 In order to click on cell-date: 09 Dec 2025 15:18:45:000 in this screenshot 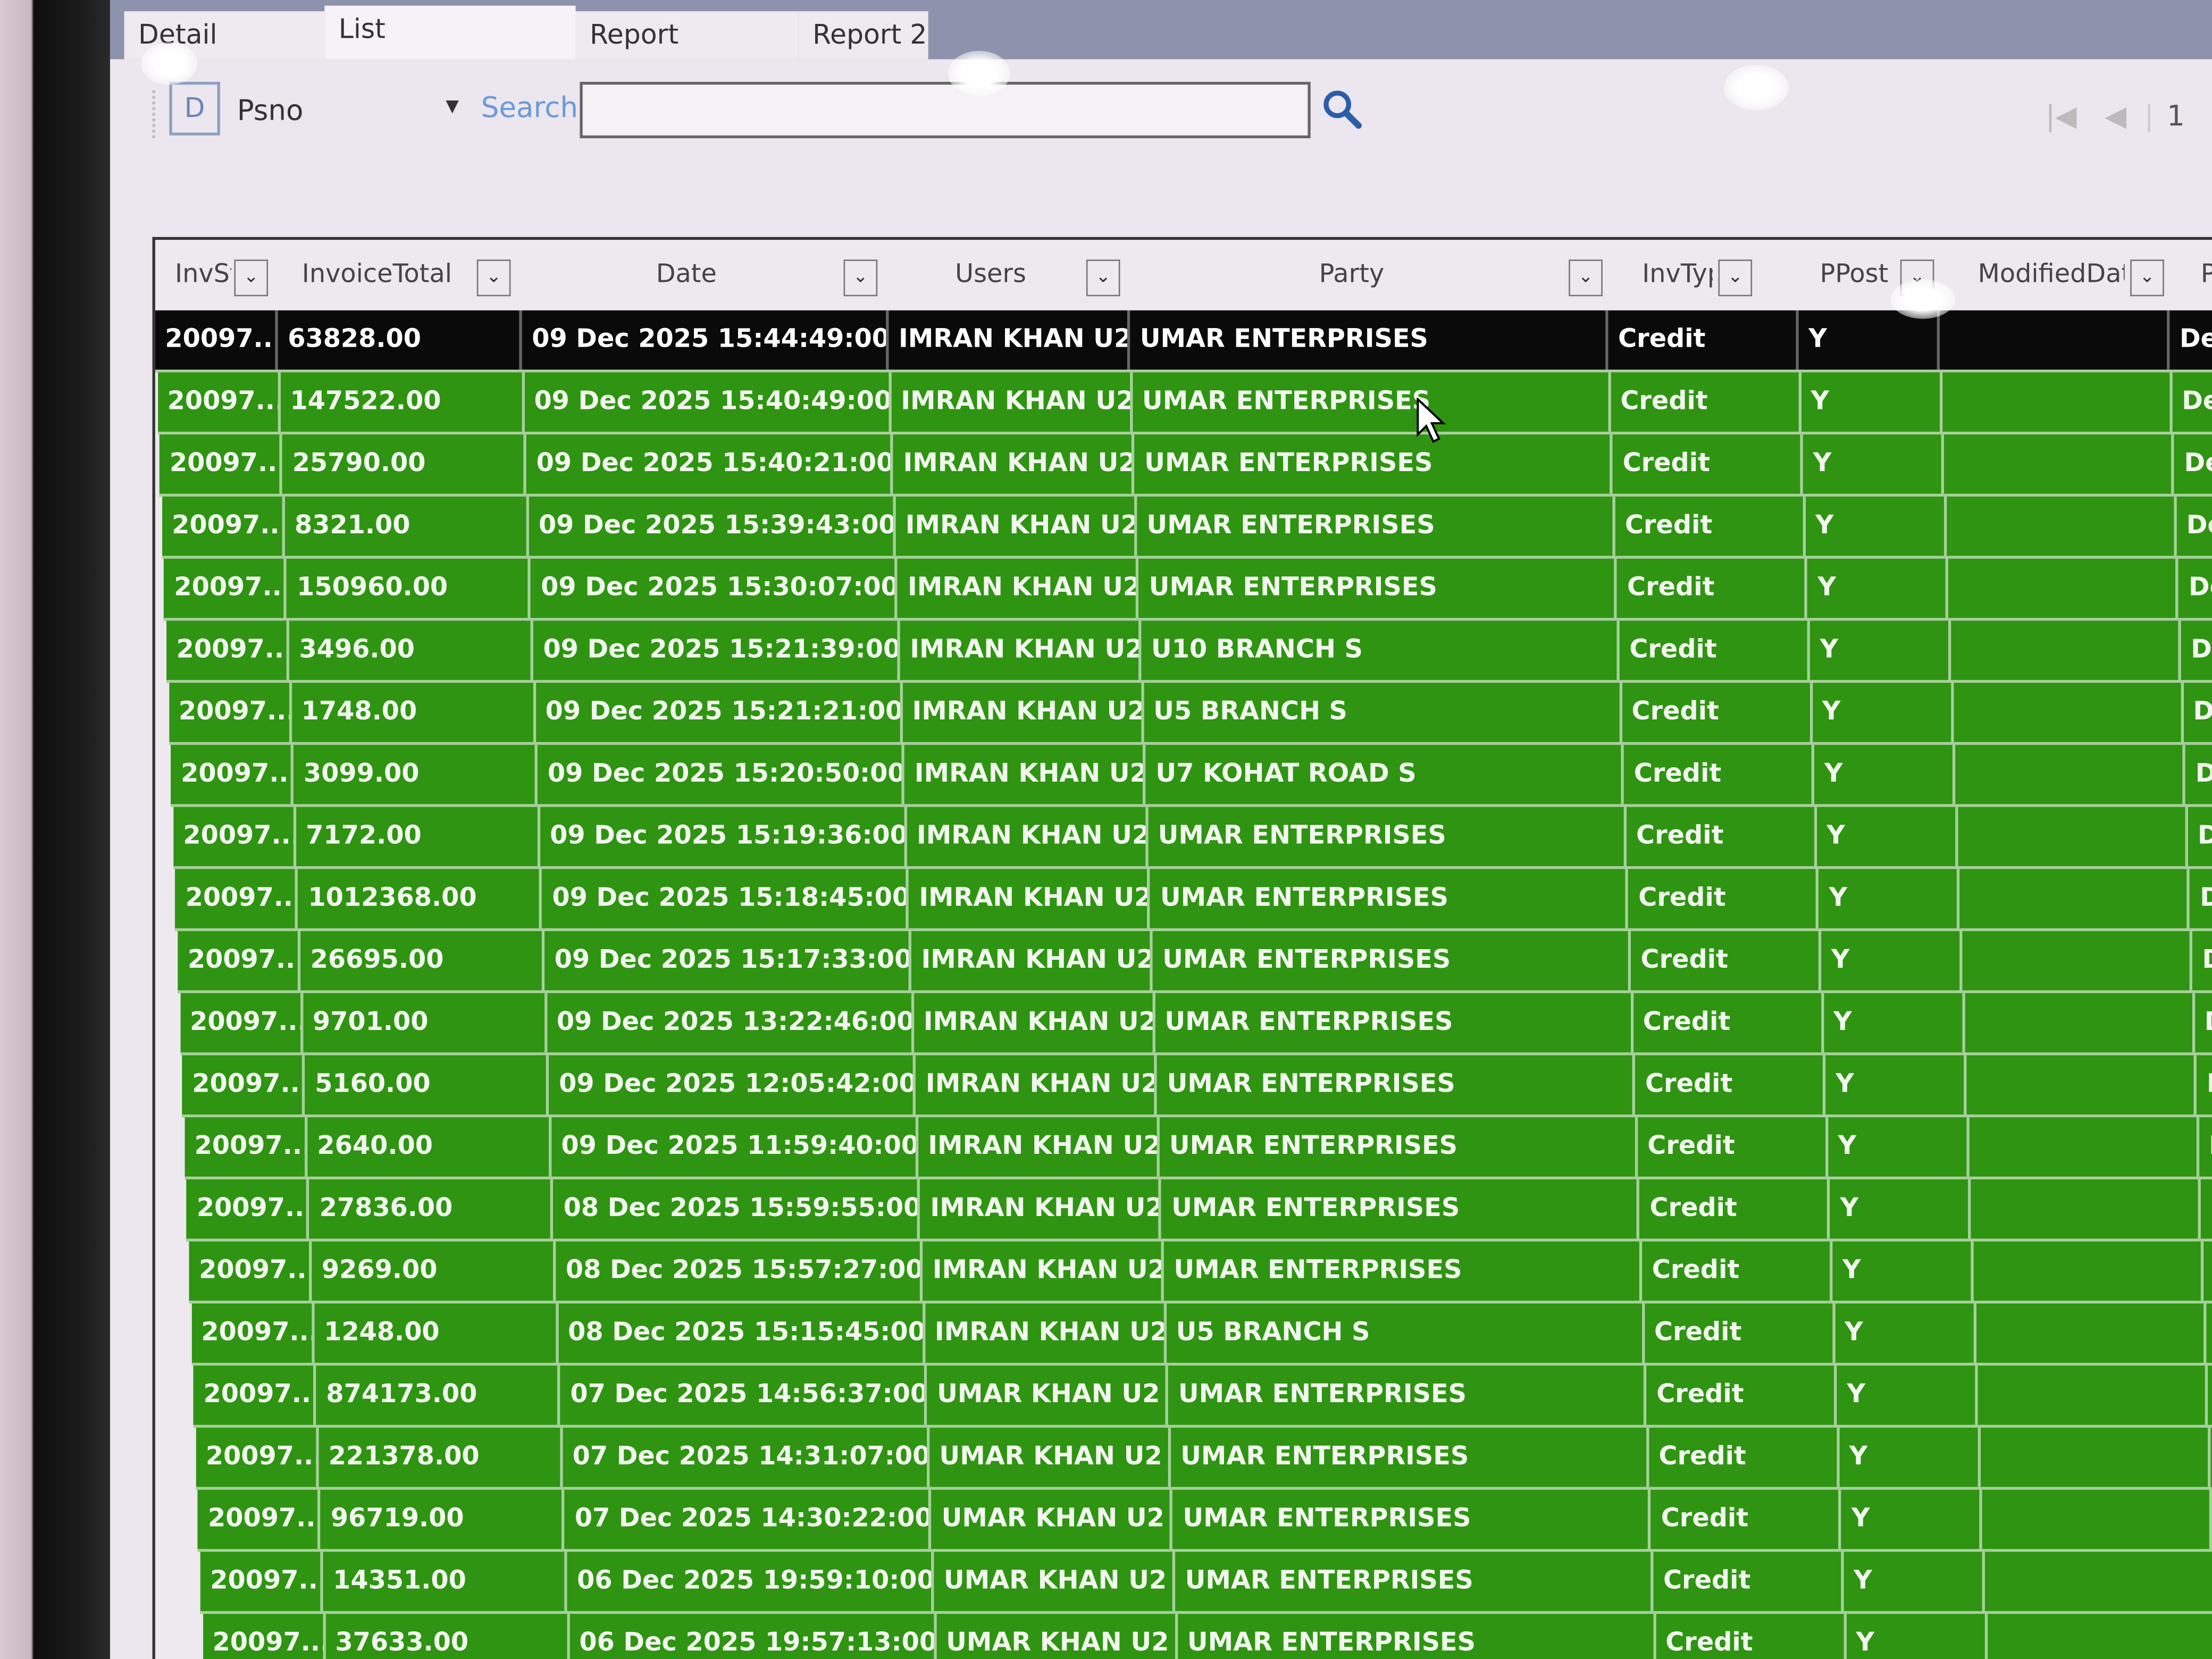, I will do `click(725, 898)`.